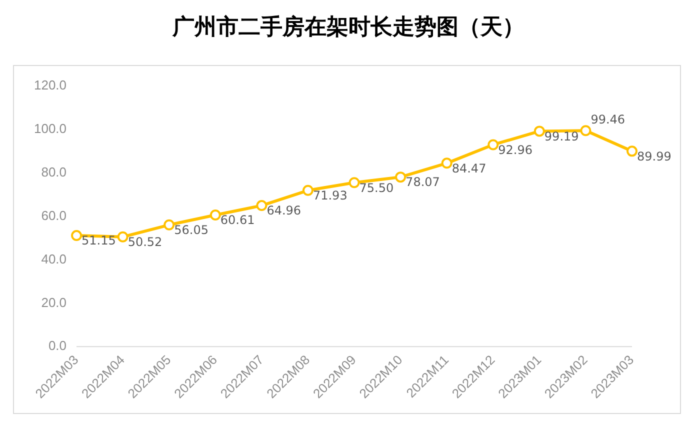 The width and height of the screenshot is (697, 428). What do you see at coordinates (54, 172) in the screenshot?
I see `y-tick-label: 80.0` at bounding box center [54, 172].